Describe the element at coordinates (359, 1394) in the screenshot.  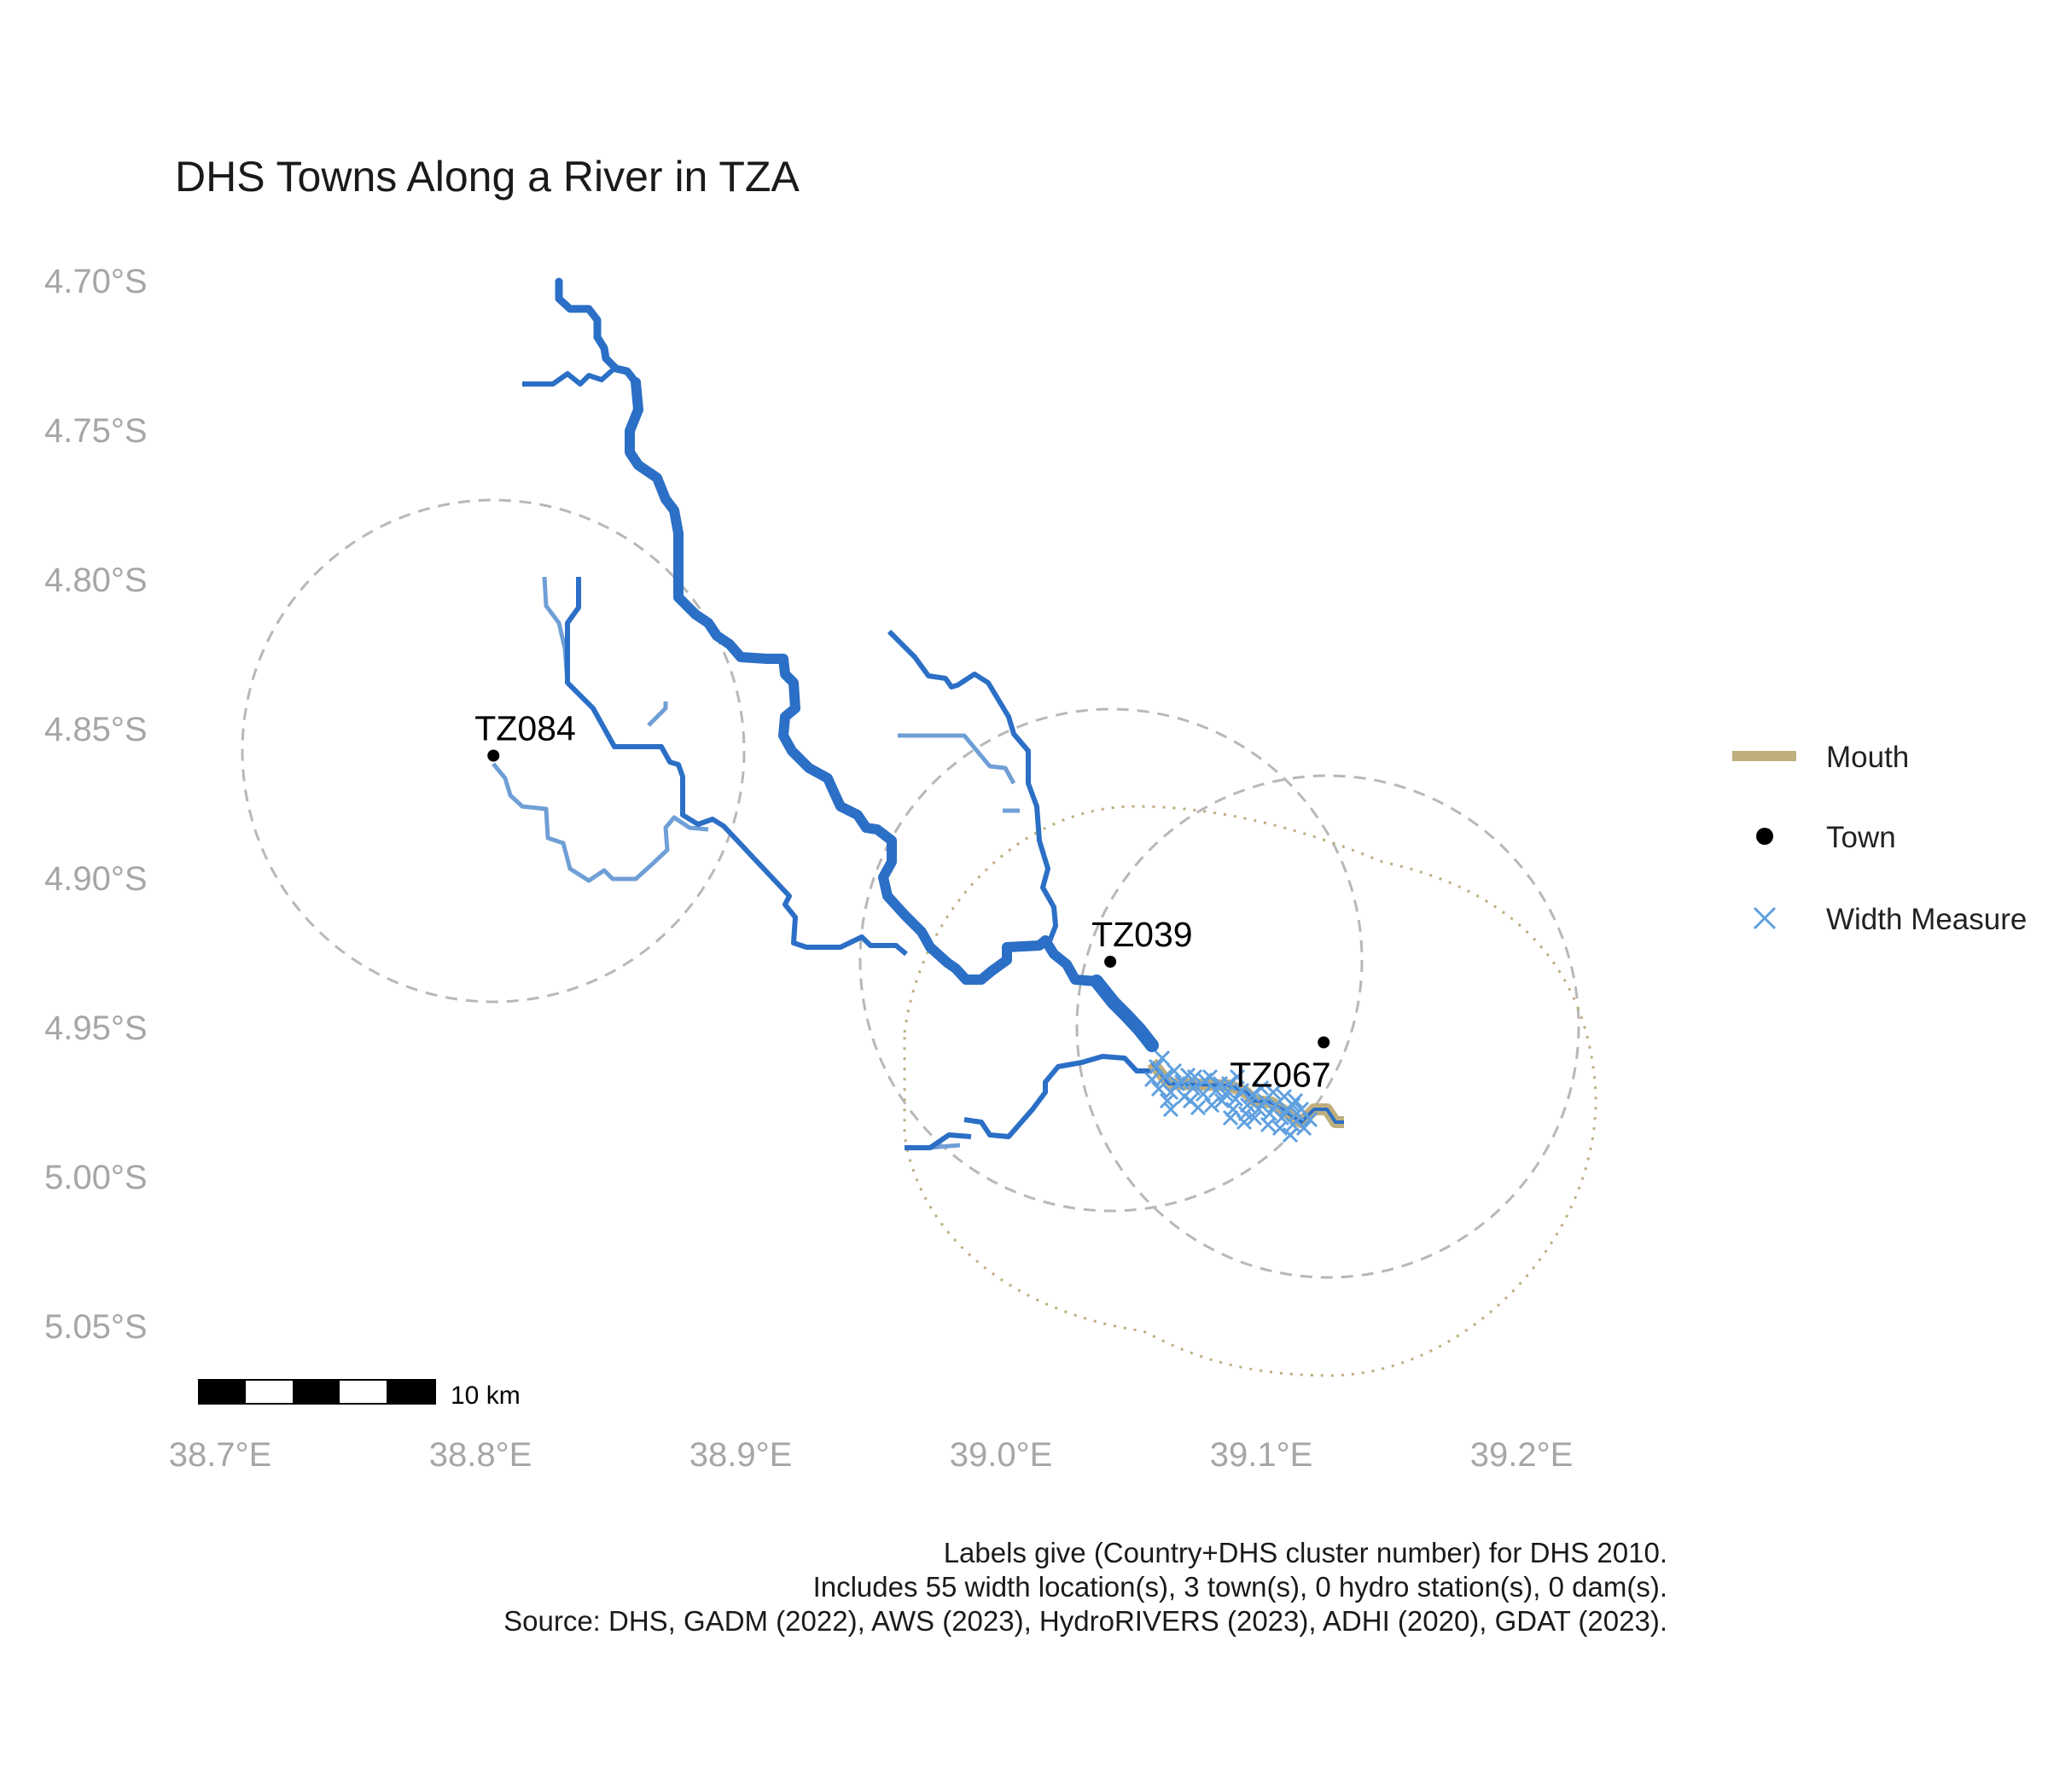
I see `scale-bar: 10 km` at that location.